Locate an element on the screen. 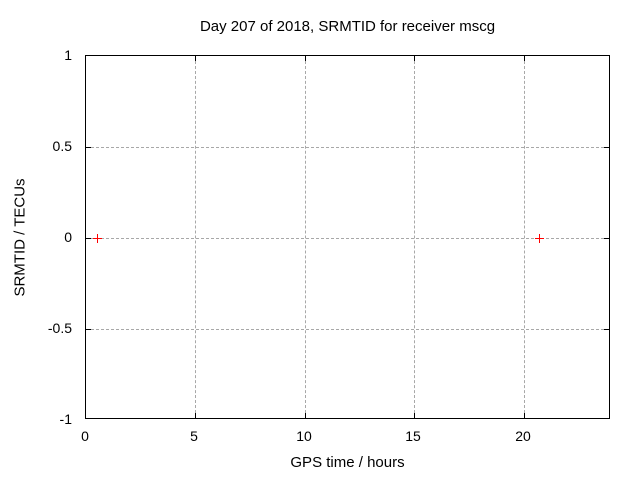  y-tick-label: -0.5 is located at coordinates (59, 328).